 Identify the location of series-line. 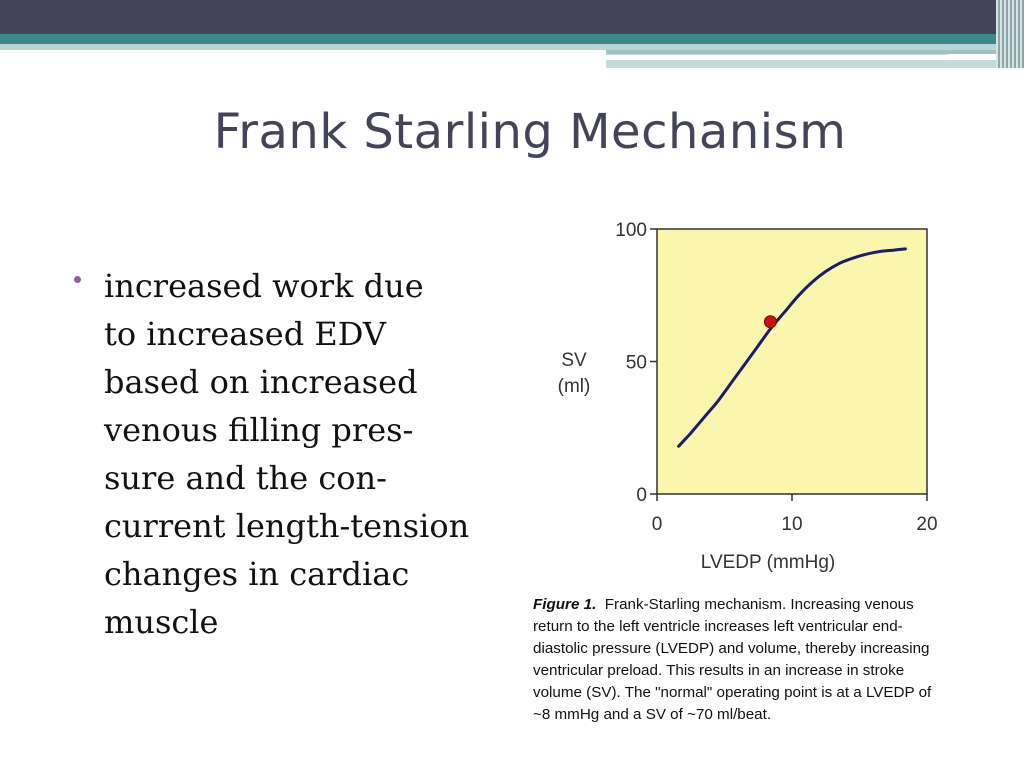
(792, 347).